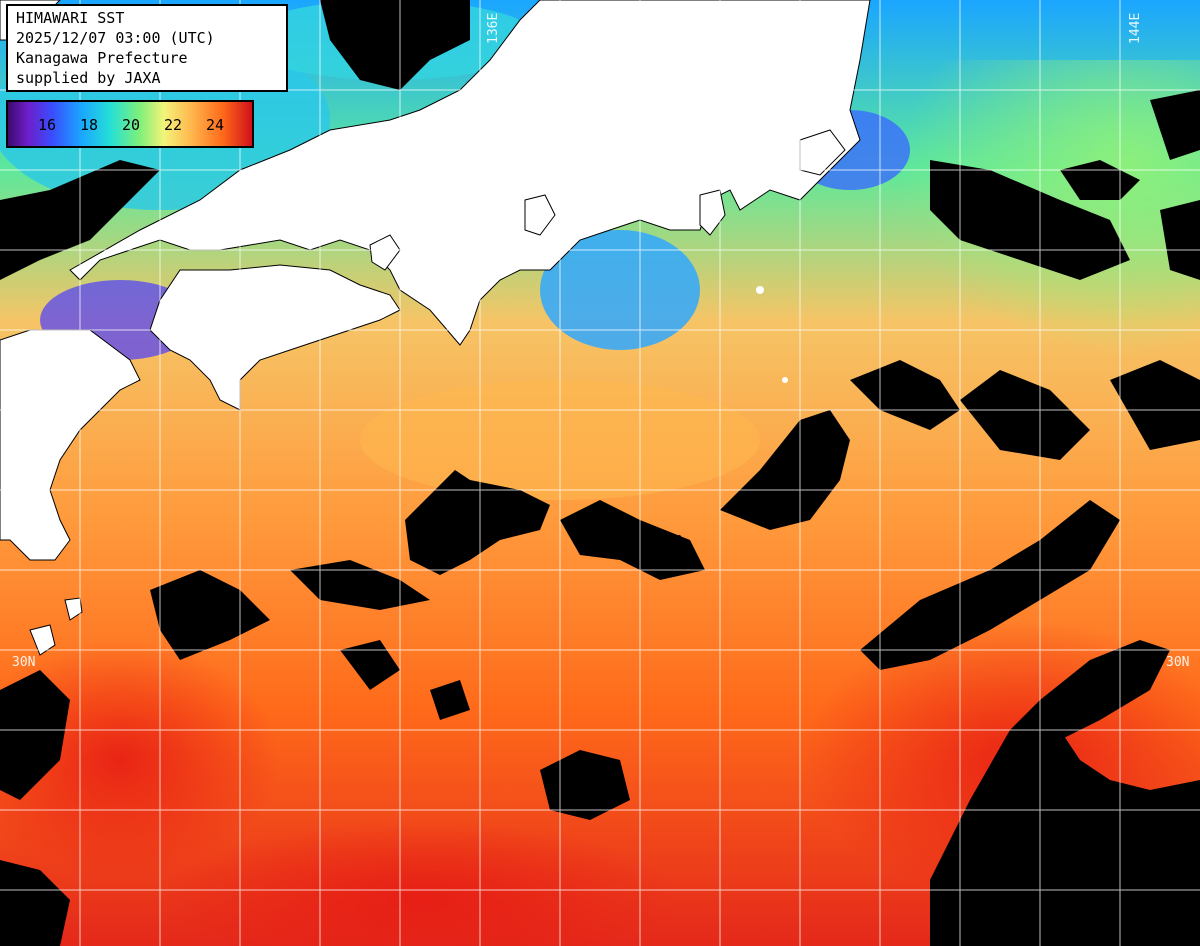 The image size is (1200, 946). Describe the element at coordinates (493, 28) in the screenshot. I see `lon-label-136e: 136E` at that location.